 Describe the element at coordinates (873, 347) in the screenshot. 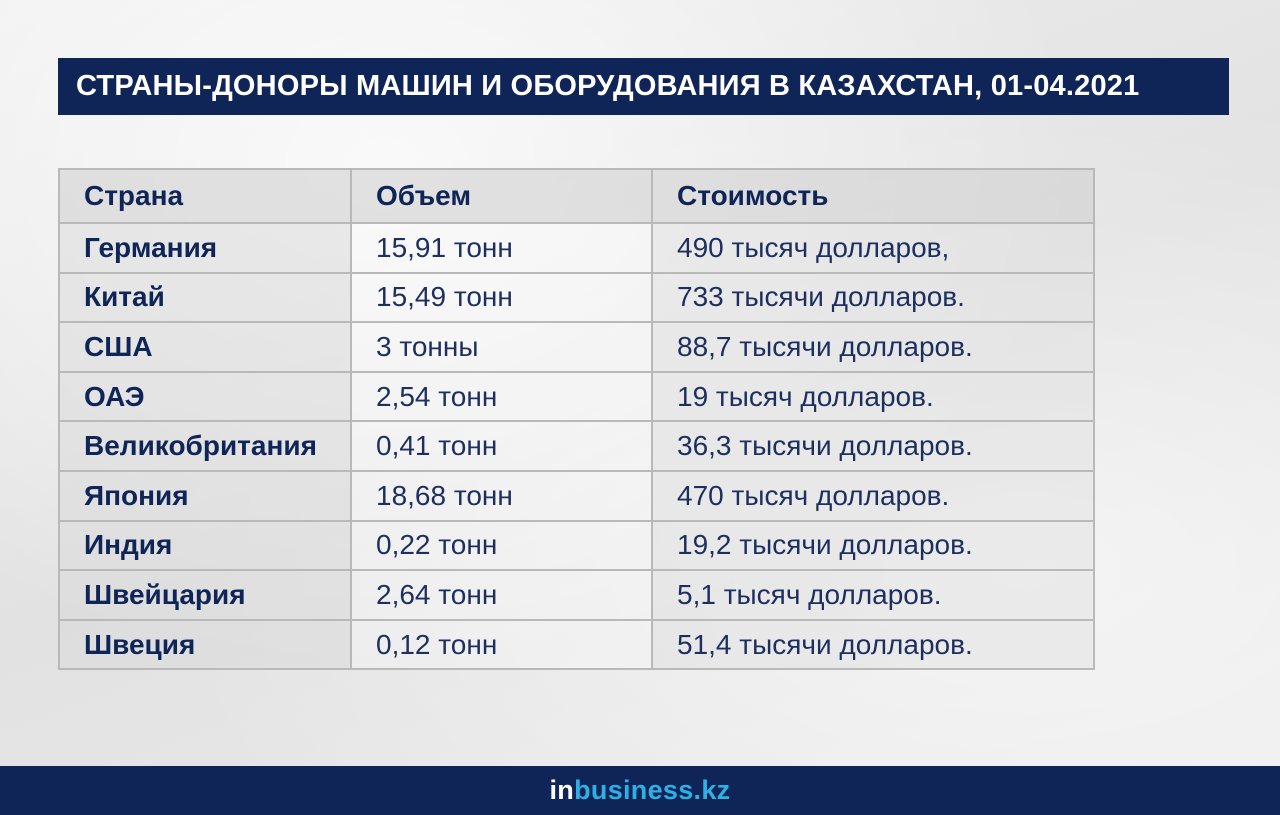

I see `cost-cell: 88,7 тысячи долларов.` at that location.